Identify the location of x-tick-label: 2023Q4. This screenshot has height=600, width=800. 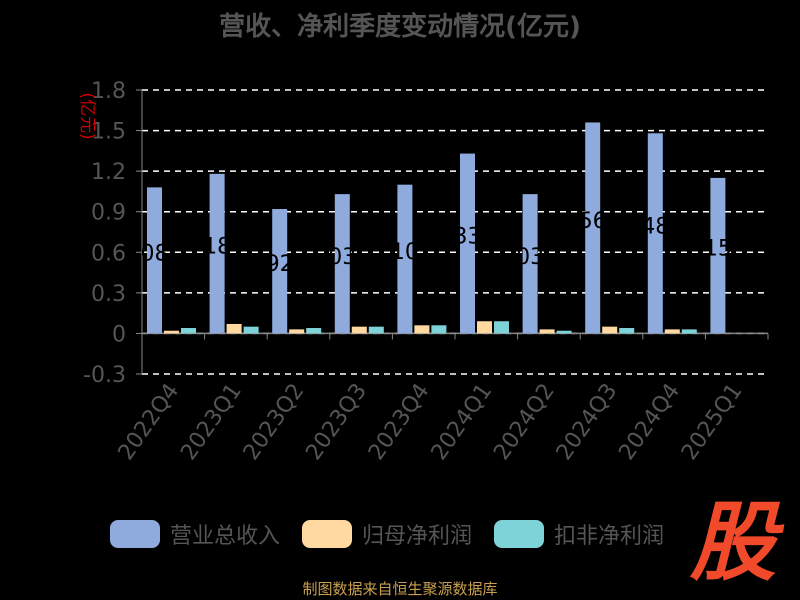
(399, 422).